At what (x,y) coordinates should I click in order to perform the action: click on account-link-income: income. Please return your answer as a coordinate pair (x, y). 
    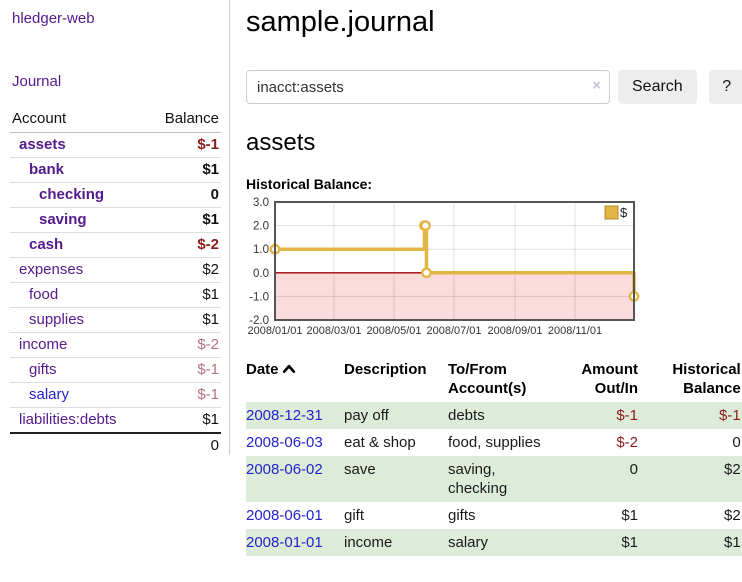
    Looking at the image, I should click on (43, 344).